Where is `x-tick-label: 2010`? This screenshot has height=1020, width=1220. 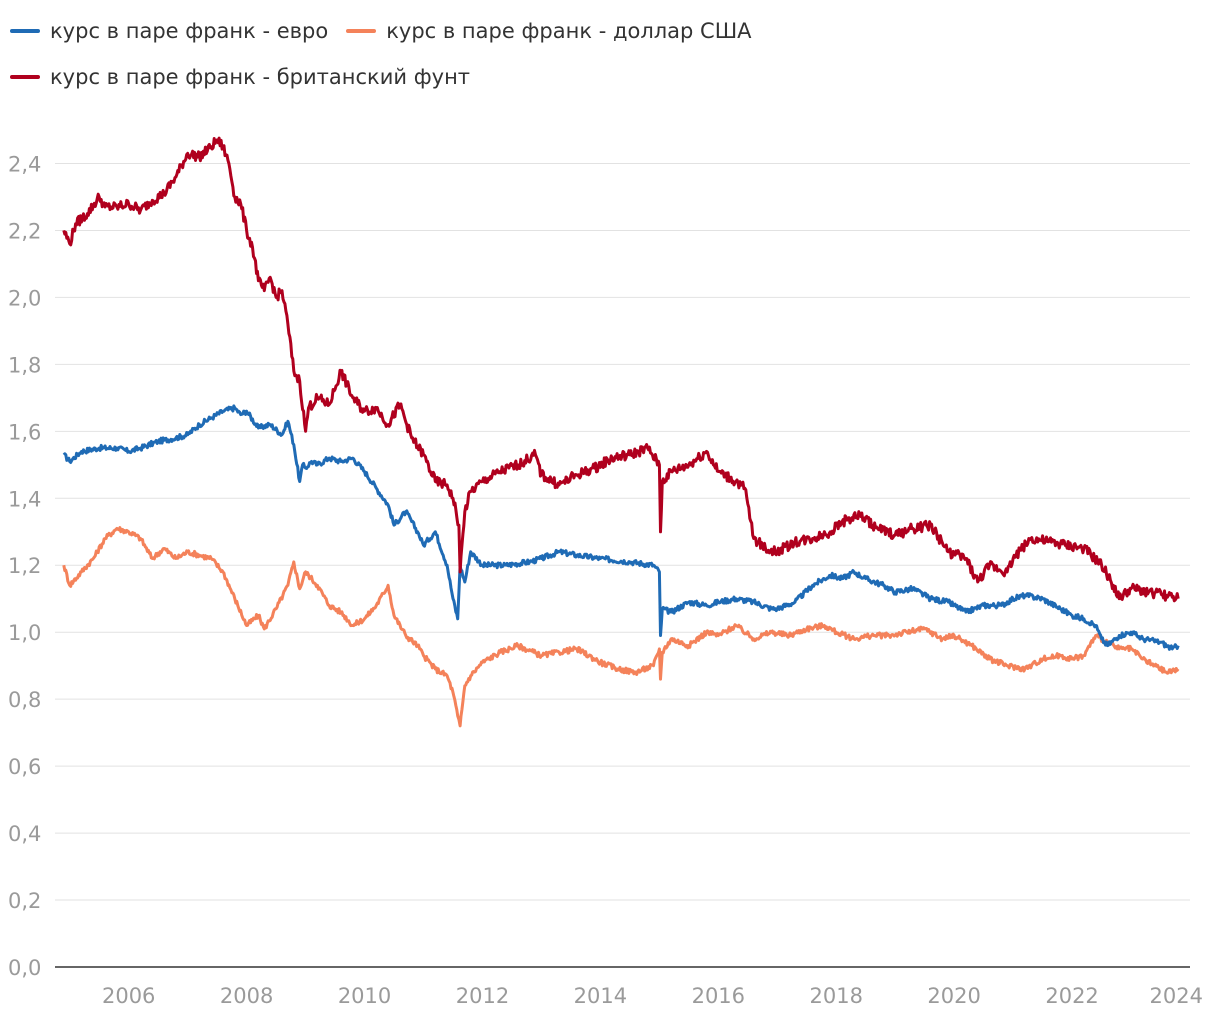 x-tick-label: 2010 is located at coordinates (364, 996).